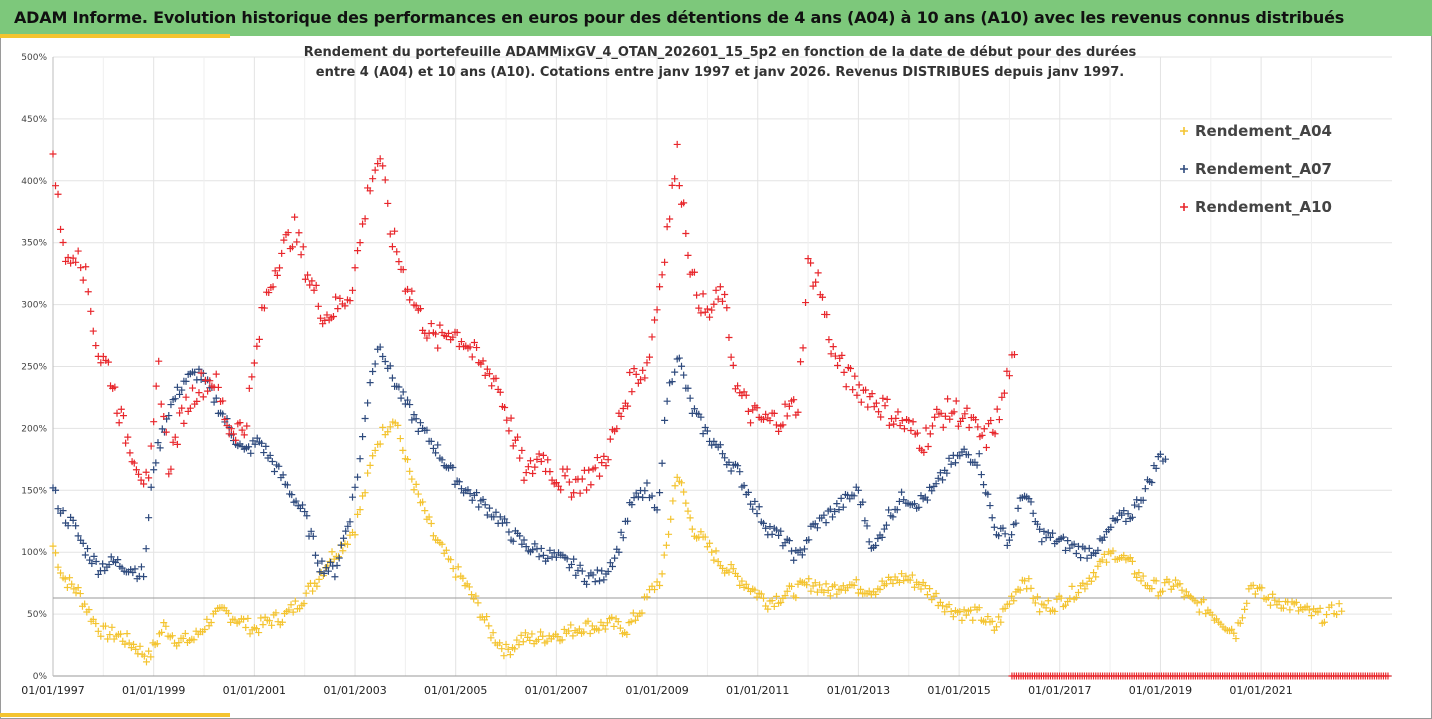  I want to click on y-tick-label: 400%, so click(34, 182).